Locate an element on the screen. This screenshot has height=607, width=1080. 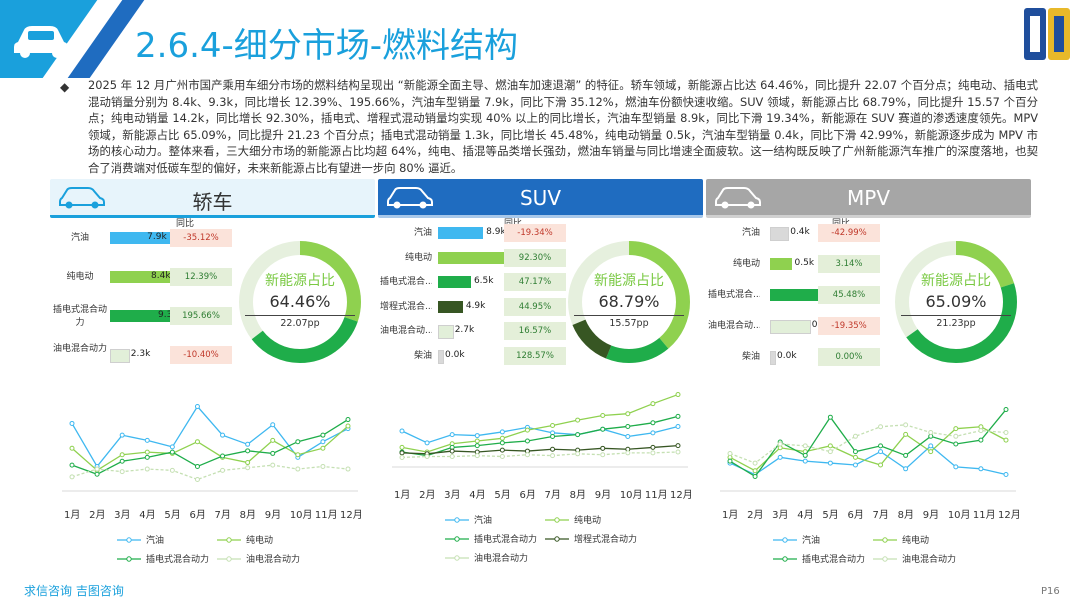
month-label-mpv-3: 4月 is located at coordinates (805, 515).